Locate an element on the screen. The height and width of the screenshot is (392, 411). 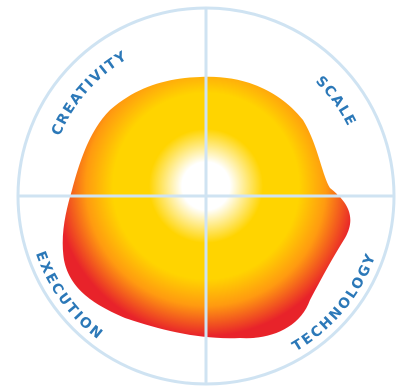
label-scale: SCALE is located at coordinates (335, 101).